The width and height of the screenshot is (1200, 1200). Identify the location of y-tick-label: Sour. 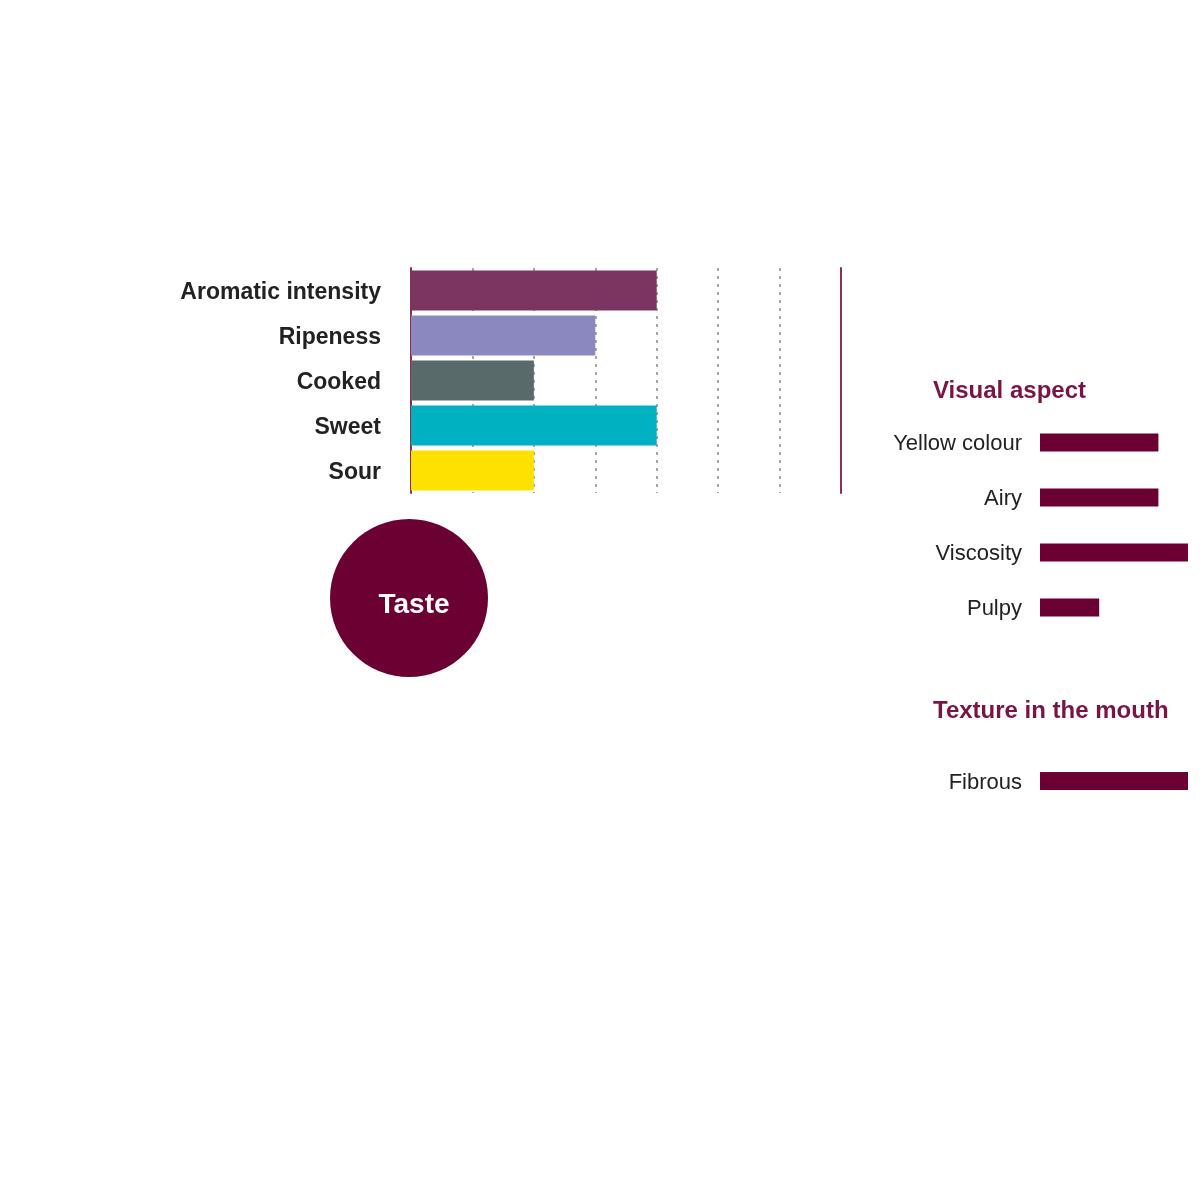
(355, 470).